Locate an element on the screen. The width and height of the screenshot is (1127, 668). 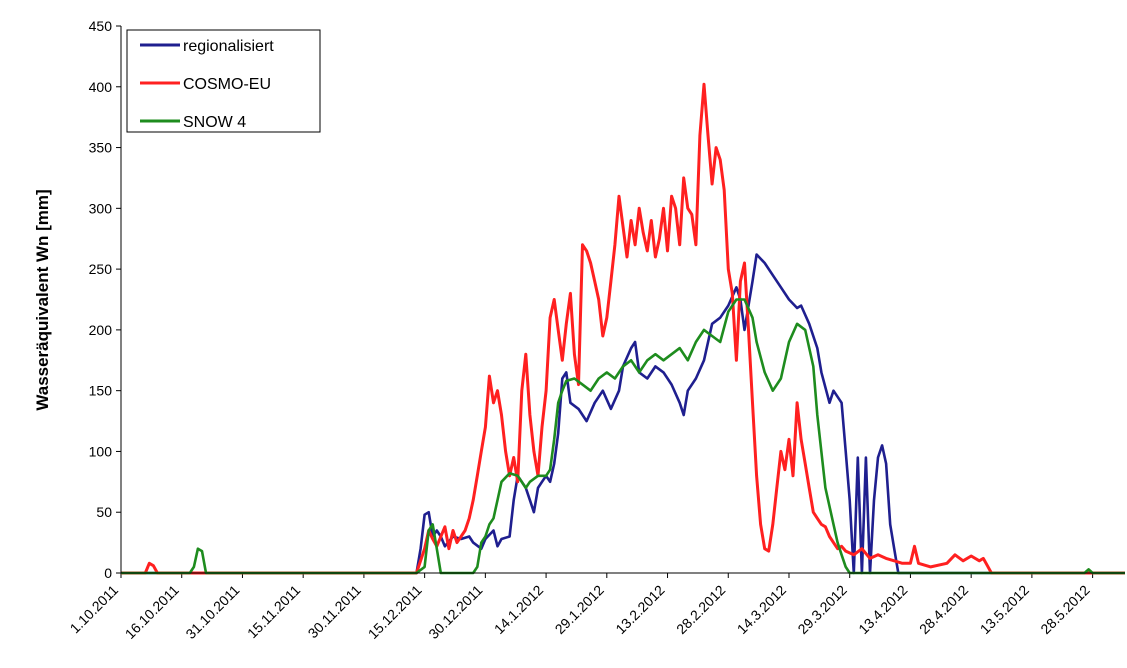
legend-label: SNOW 4 is located at coordinates (214, 122).